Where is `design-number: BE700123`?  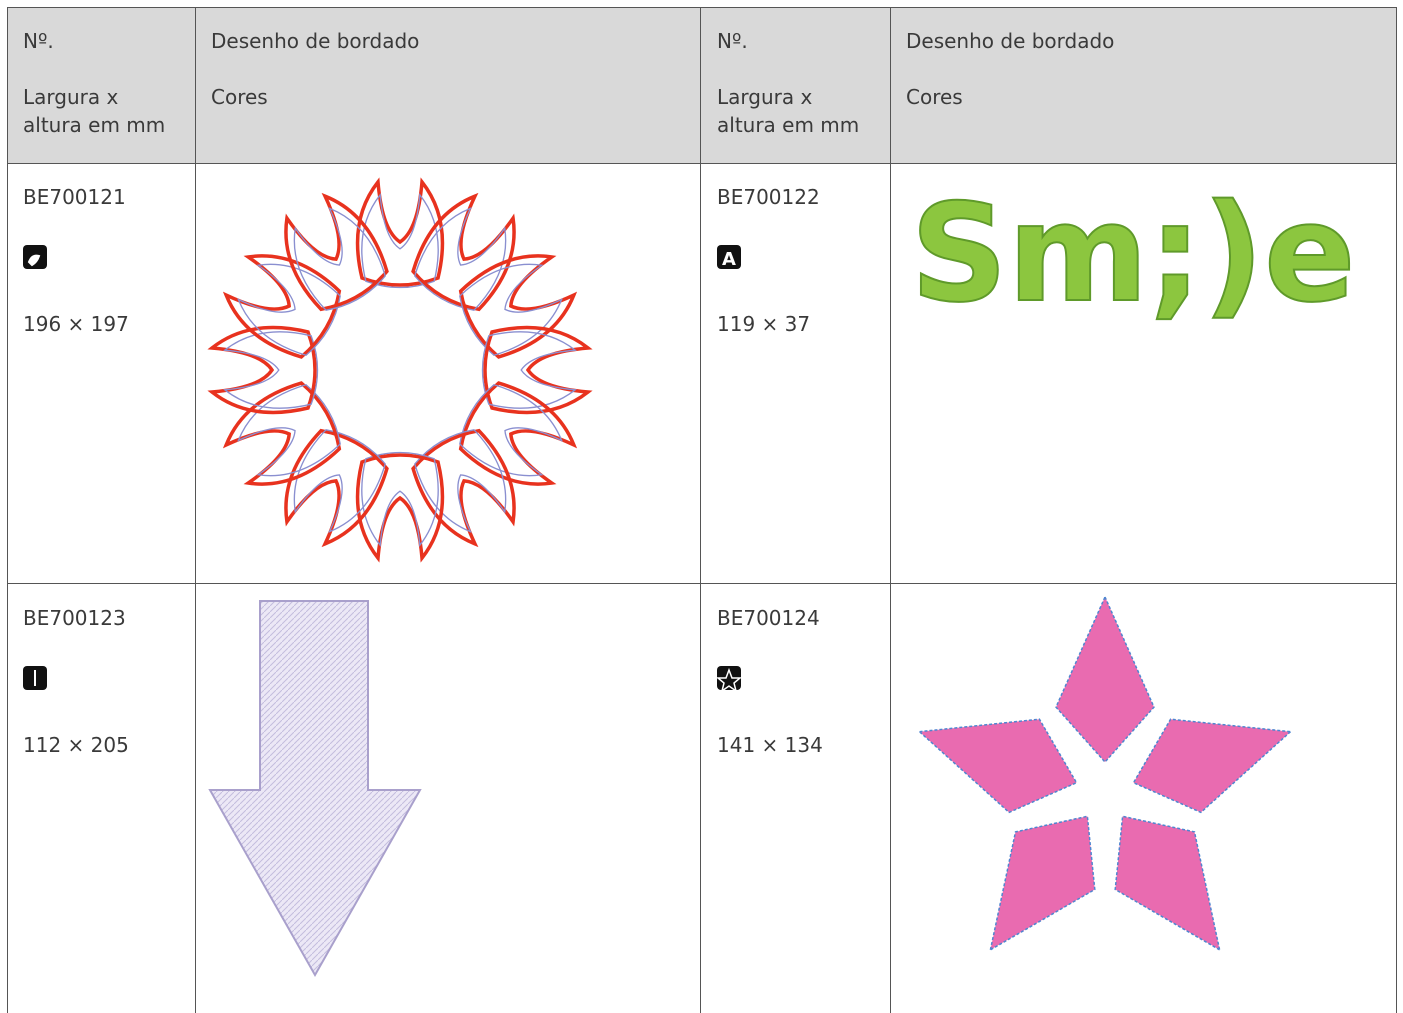 design-number: BE700123 is located at coordinates (74, 618).